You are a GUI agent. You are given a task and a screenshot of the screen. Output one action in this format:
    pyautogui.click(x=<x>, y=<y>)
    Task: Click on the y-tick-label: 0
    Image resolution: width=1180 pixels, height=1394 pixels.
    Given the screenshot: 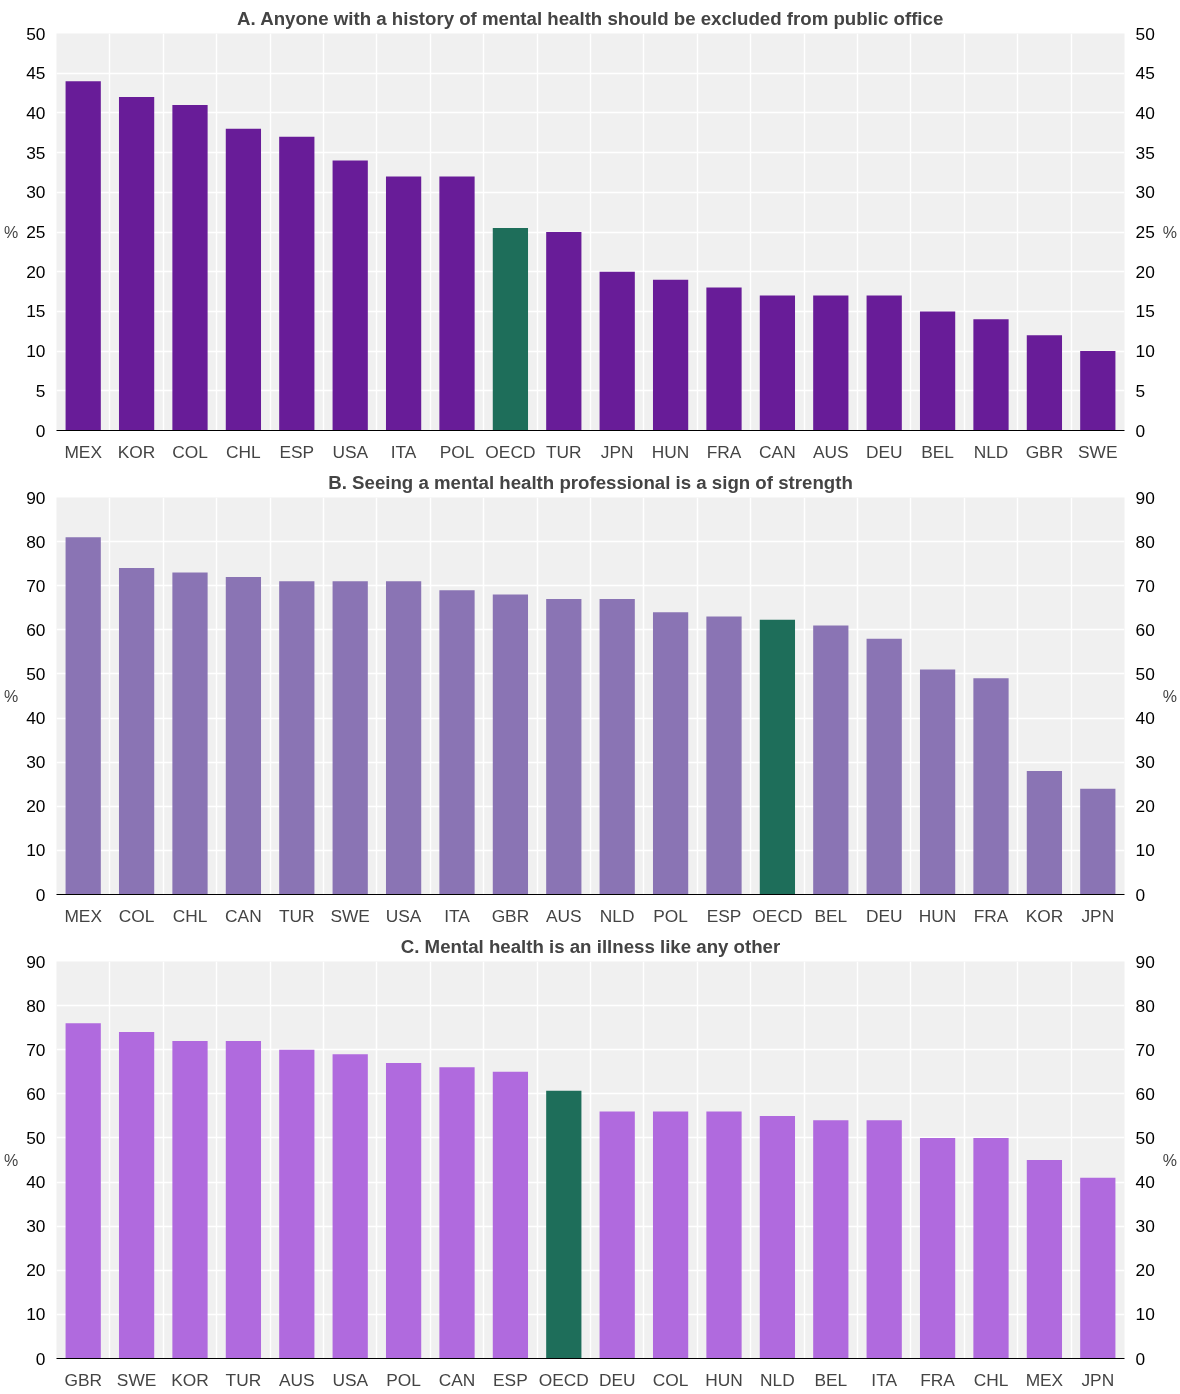 What is the action you would take?
    pyautogui.click(x=40, y=430)
    